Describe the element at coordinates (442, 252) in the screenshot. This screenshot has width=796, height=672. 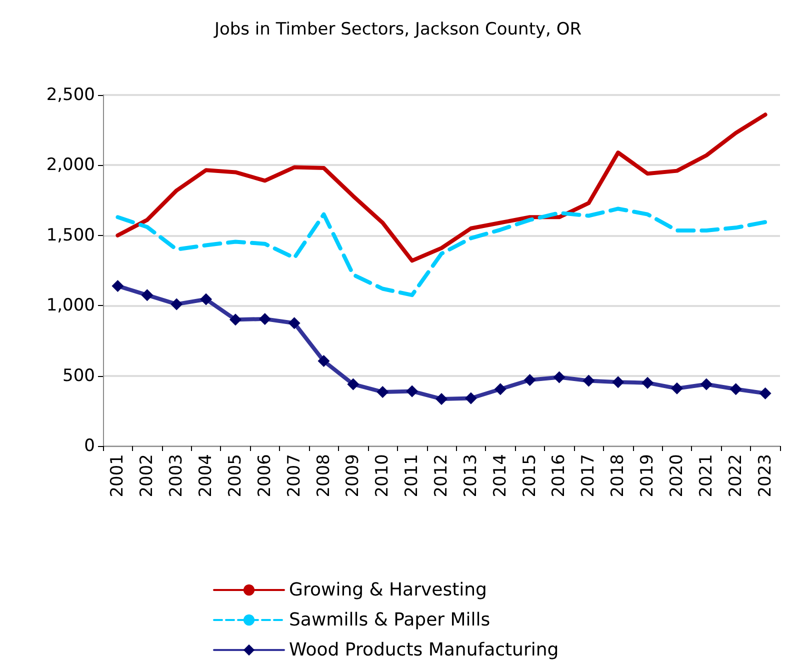
I see `line-series` at that location.